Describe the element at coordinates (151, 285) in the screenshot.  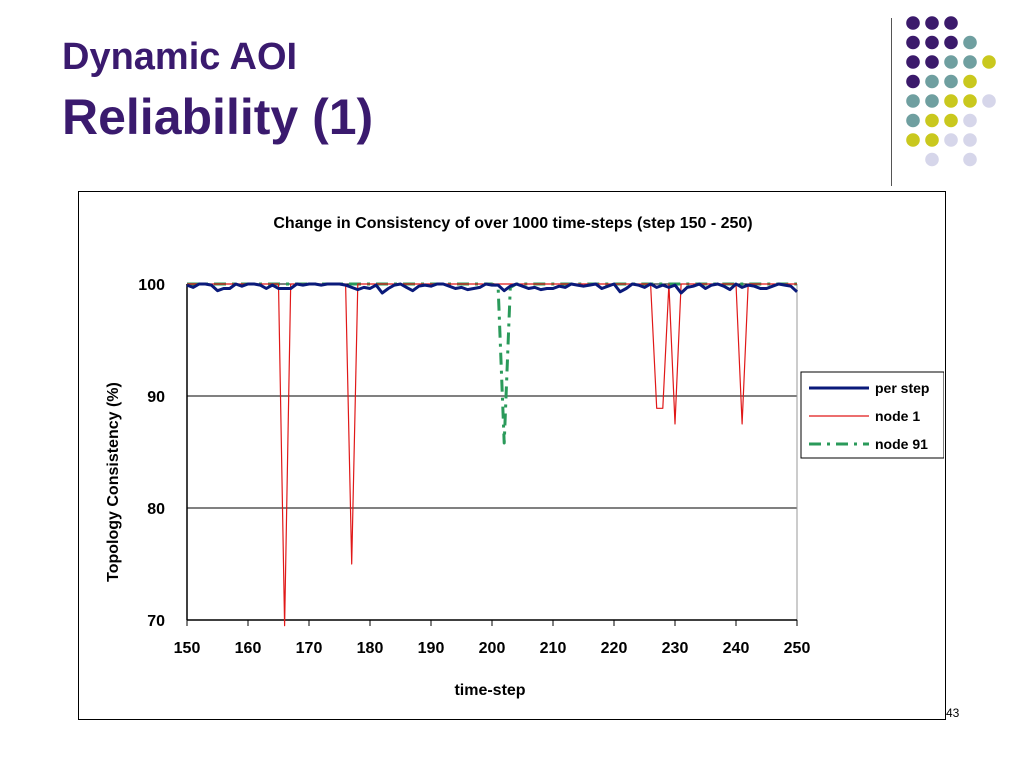
I see `y-tick-label: 100` at that location.